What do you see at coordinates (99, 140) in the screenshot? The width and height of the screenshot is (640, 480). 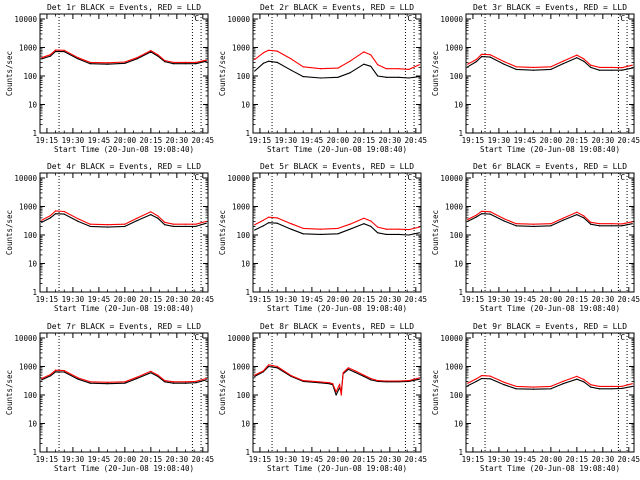 I see `panel-1-xtick-label: 19:45` at bounding box center [99, 140].